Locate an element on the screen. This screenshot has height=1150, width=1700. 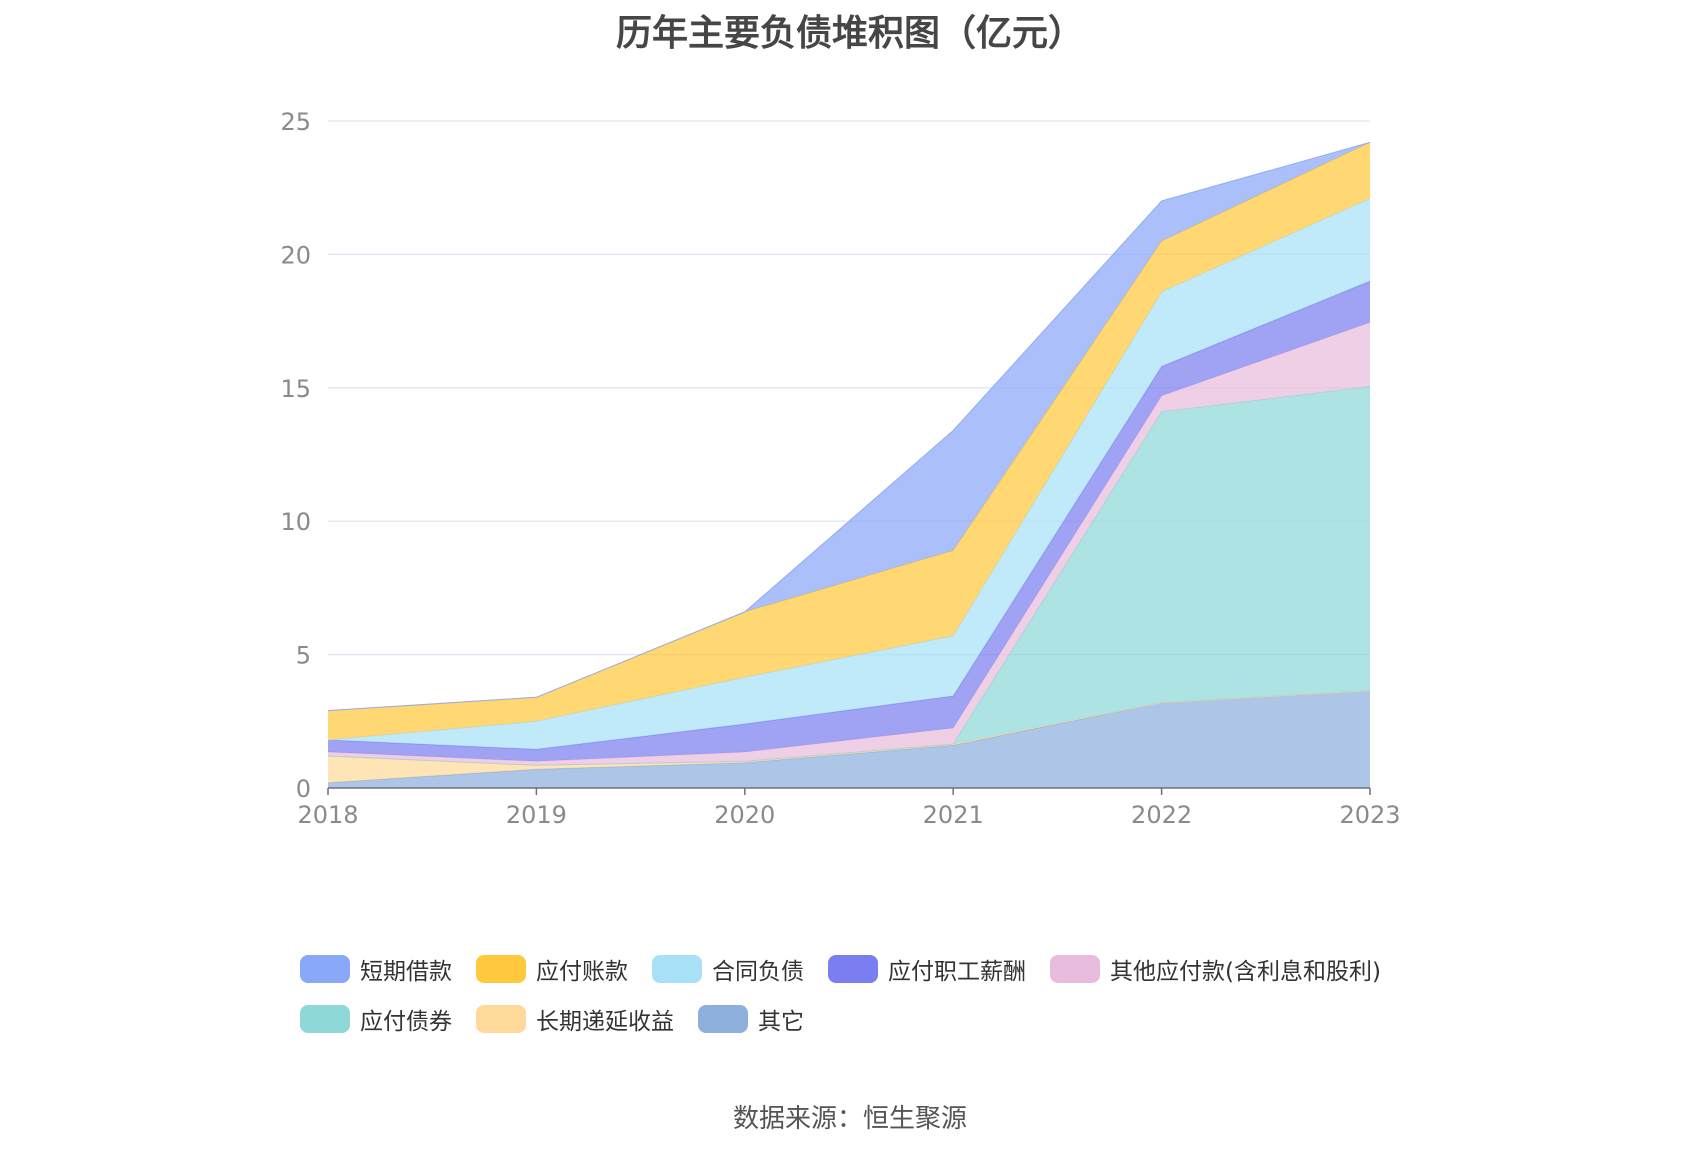
legend-row-2: 应付债券 长期递延收益 其它 is located at coordinates (880, 1019).